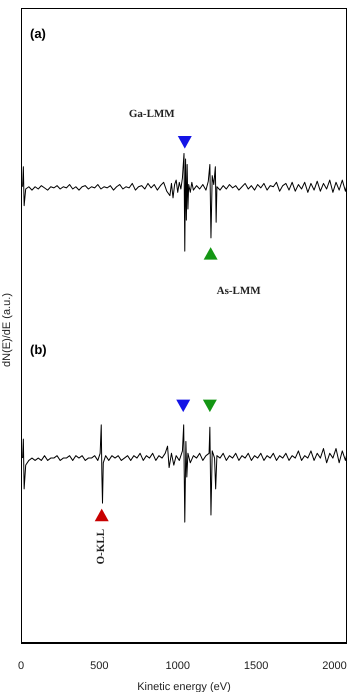 This screenshot has height=692, width=353. What do you see at coordinates (38, 349) in the screenshot?
I see `chart-title: (b)` at bounding box center [38, 349].